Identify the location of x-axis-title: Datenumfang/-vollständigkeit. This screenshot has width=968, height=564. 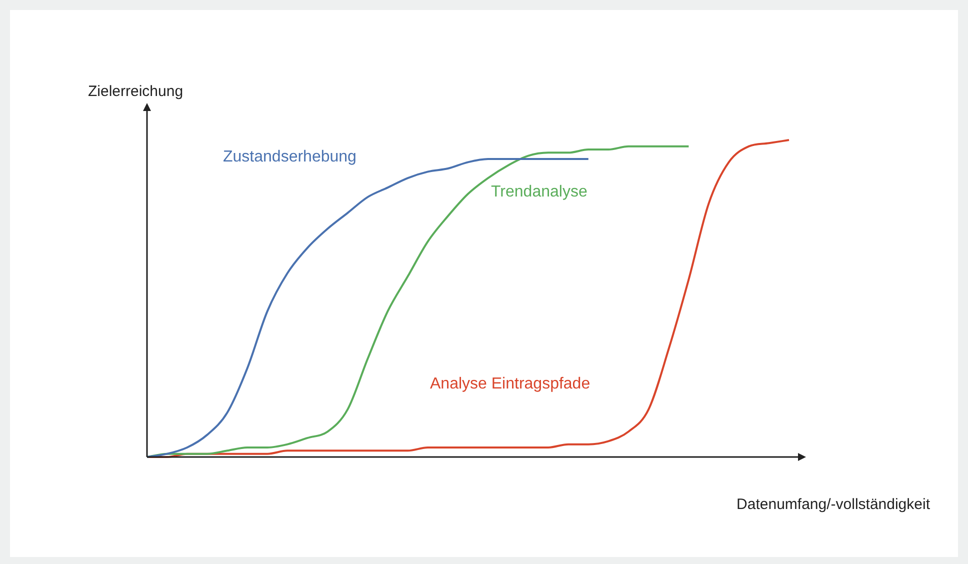
(833, 505).